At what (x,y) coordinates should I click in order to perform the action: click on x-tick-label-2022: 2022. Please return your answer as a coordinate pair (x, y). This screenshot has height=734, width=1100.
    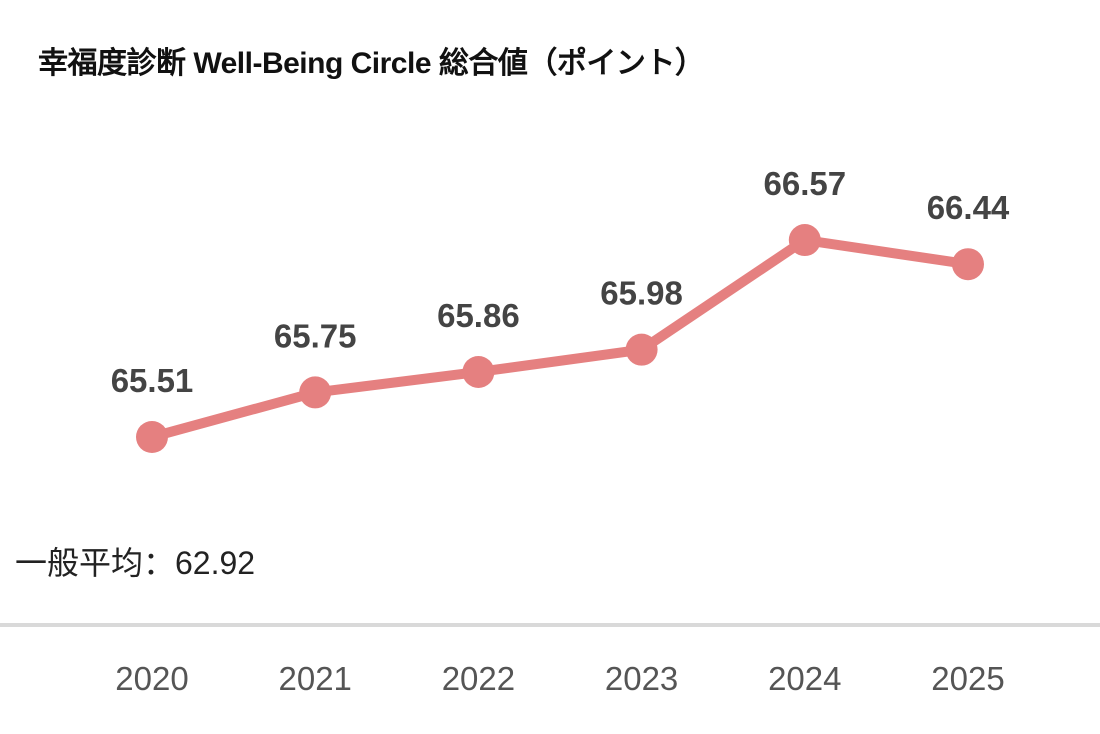
    Looking at the image, I should click on (478, 678).